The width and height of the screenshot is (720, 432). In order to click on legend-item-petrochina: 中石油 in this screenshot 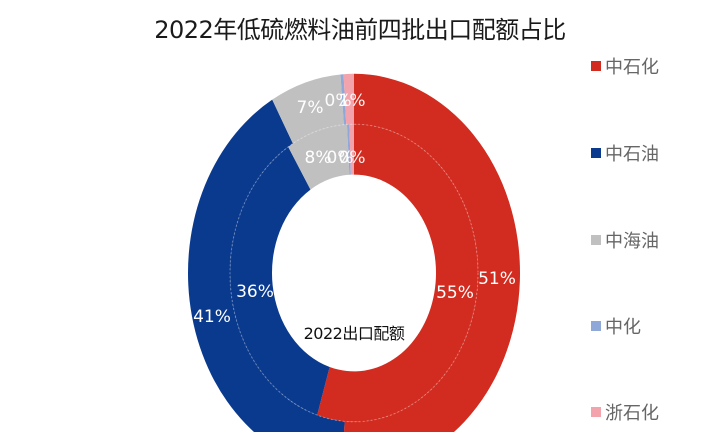, I will do `click(625, 153)`.